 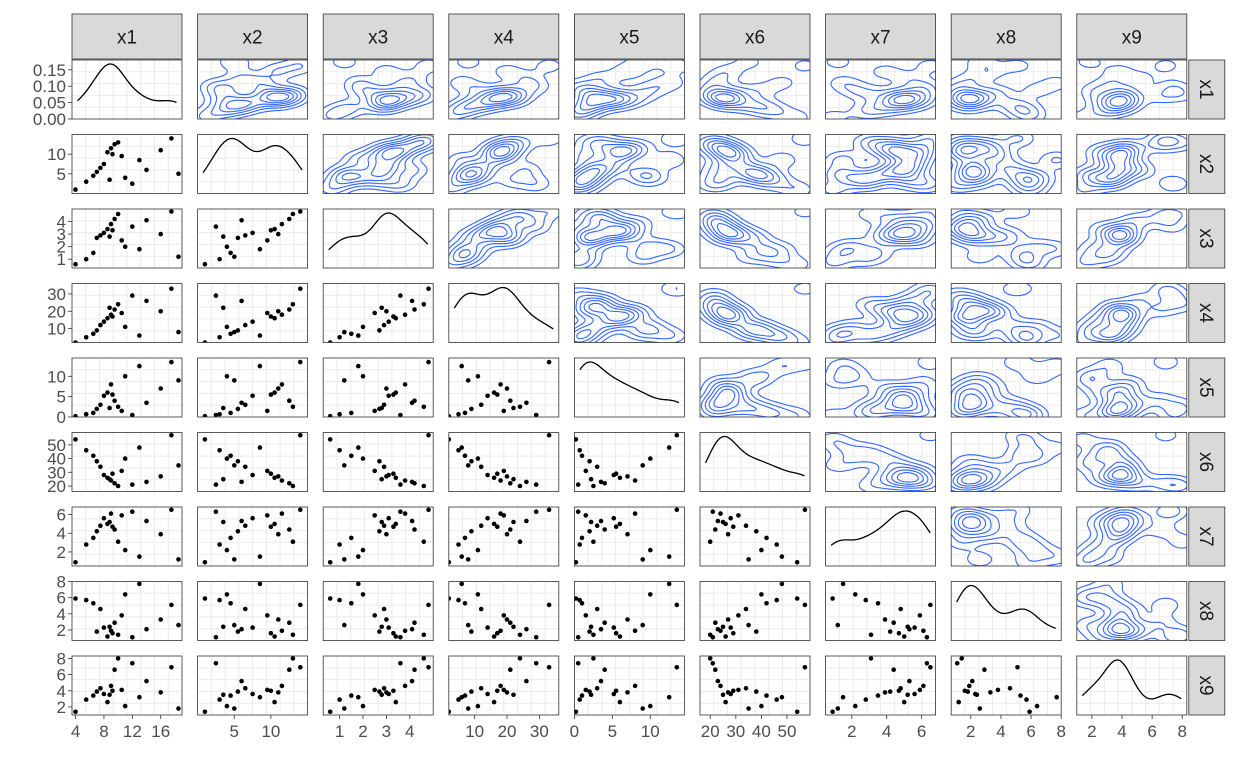 I want to click on density-curve-x6, so click(x=754, y=456).